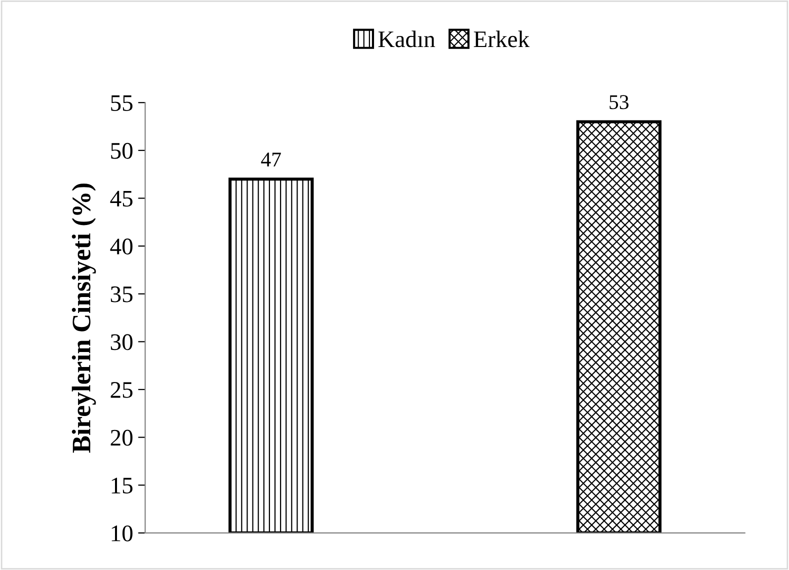  Describe the element at coordinates (271, 159) in the screenshot. I see `data-label: 47` at that location.